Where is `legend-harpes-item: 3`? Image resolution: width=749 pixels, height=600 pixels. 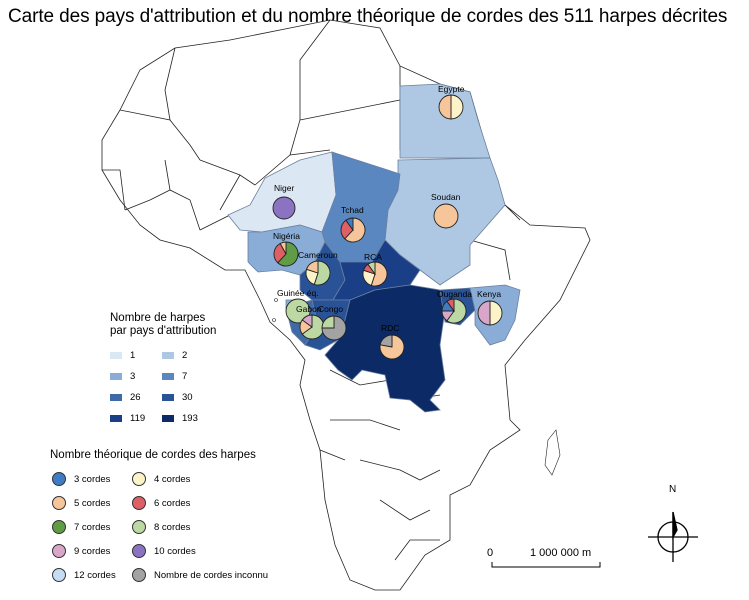
legend-harpes-item: 3 is located at coordinates (122, 376).